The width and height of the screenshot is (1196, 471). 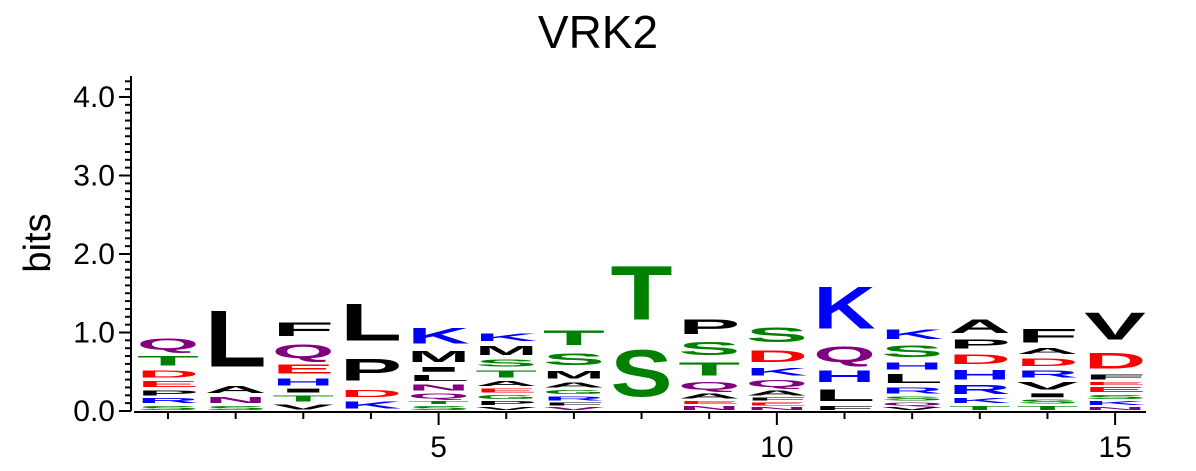 What do you see at coordinates (94, 411) in the screenshot?
I see `y-tick-label: 0.0` at bounding box center [94, 411].